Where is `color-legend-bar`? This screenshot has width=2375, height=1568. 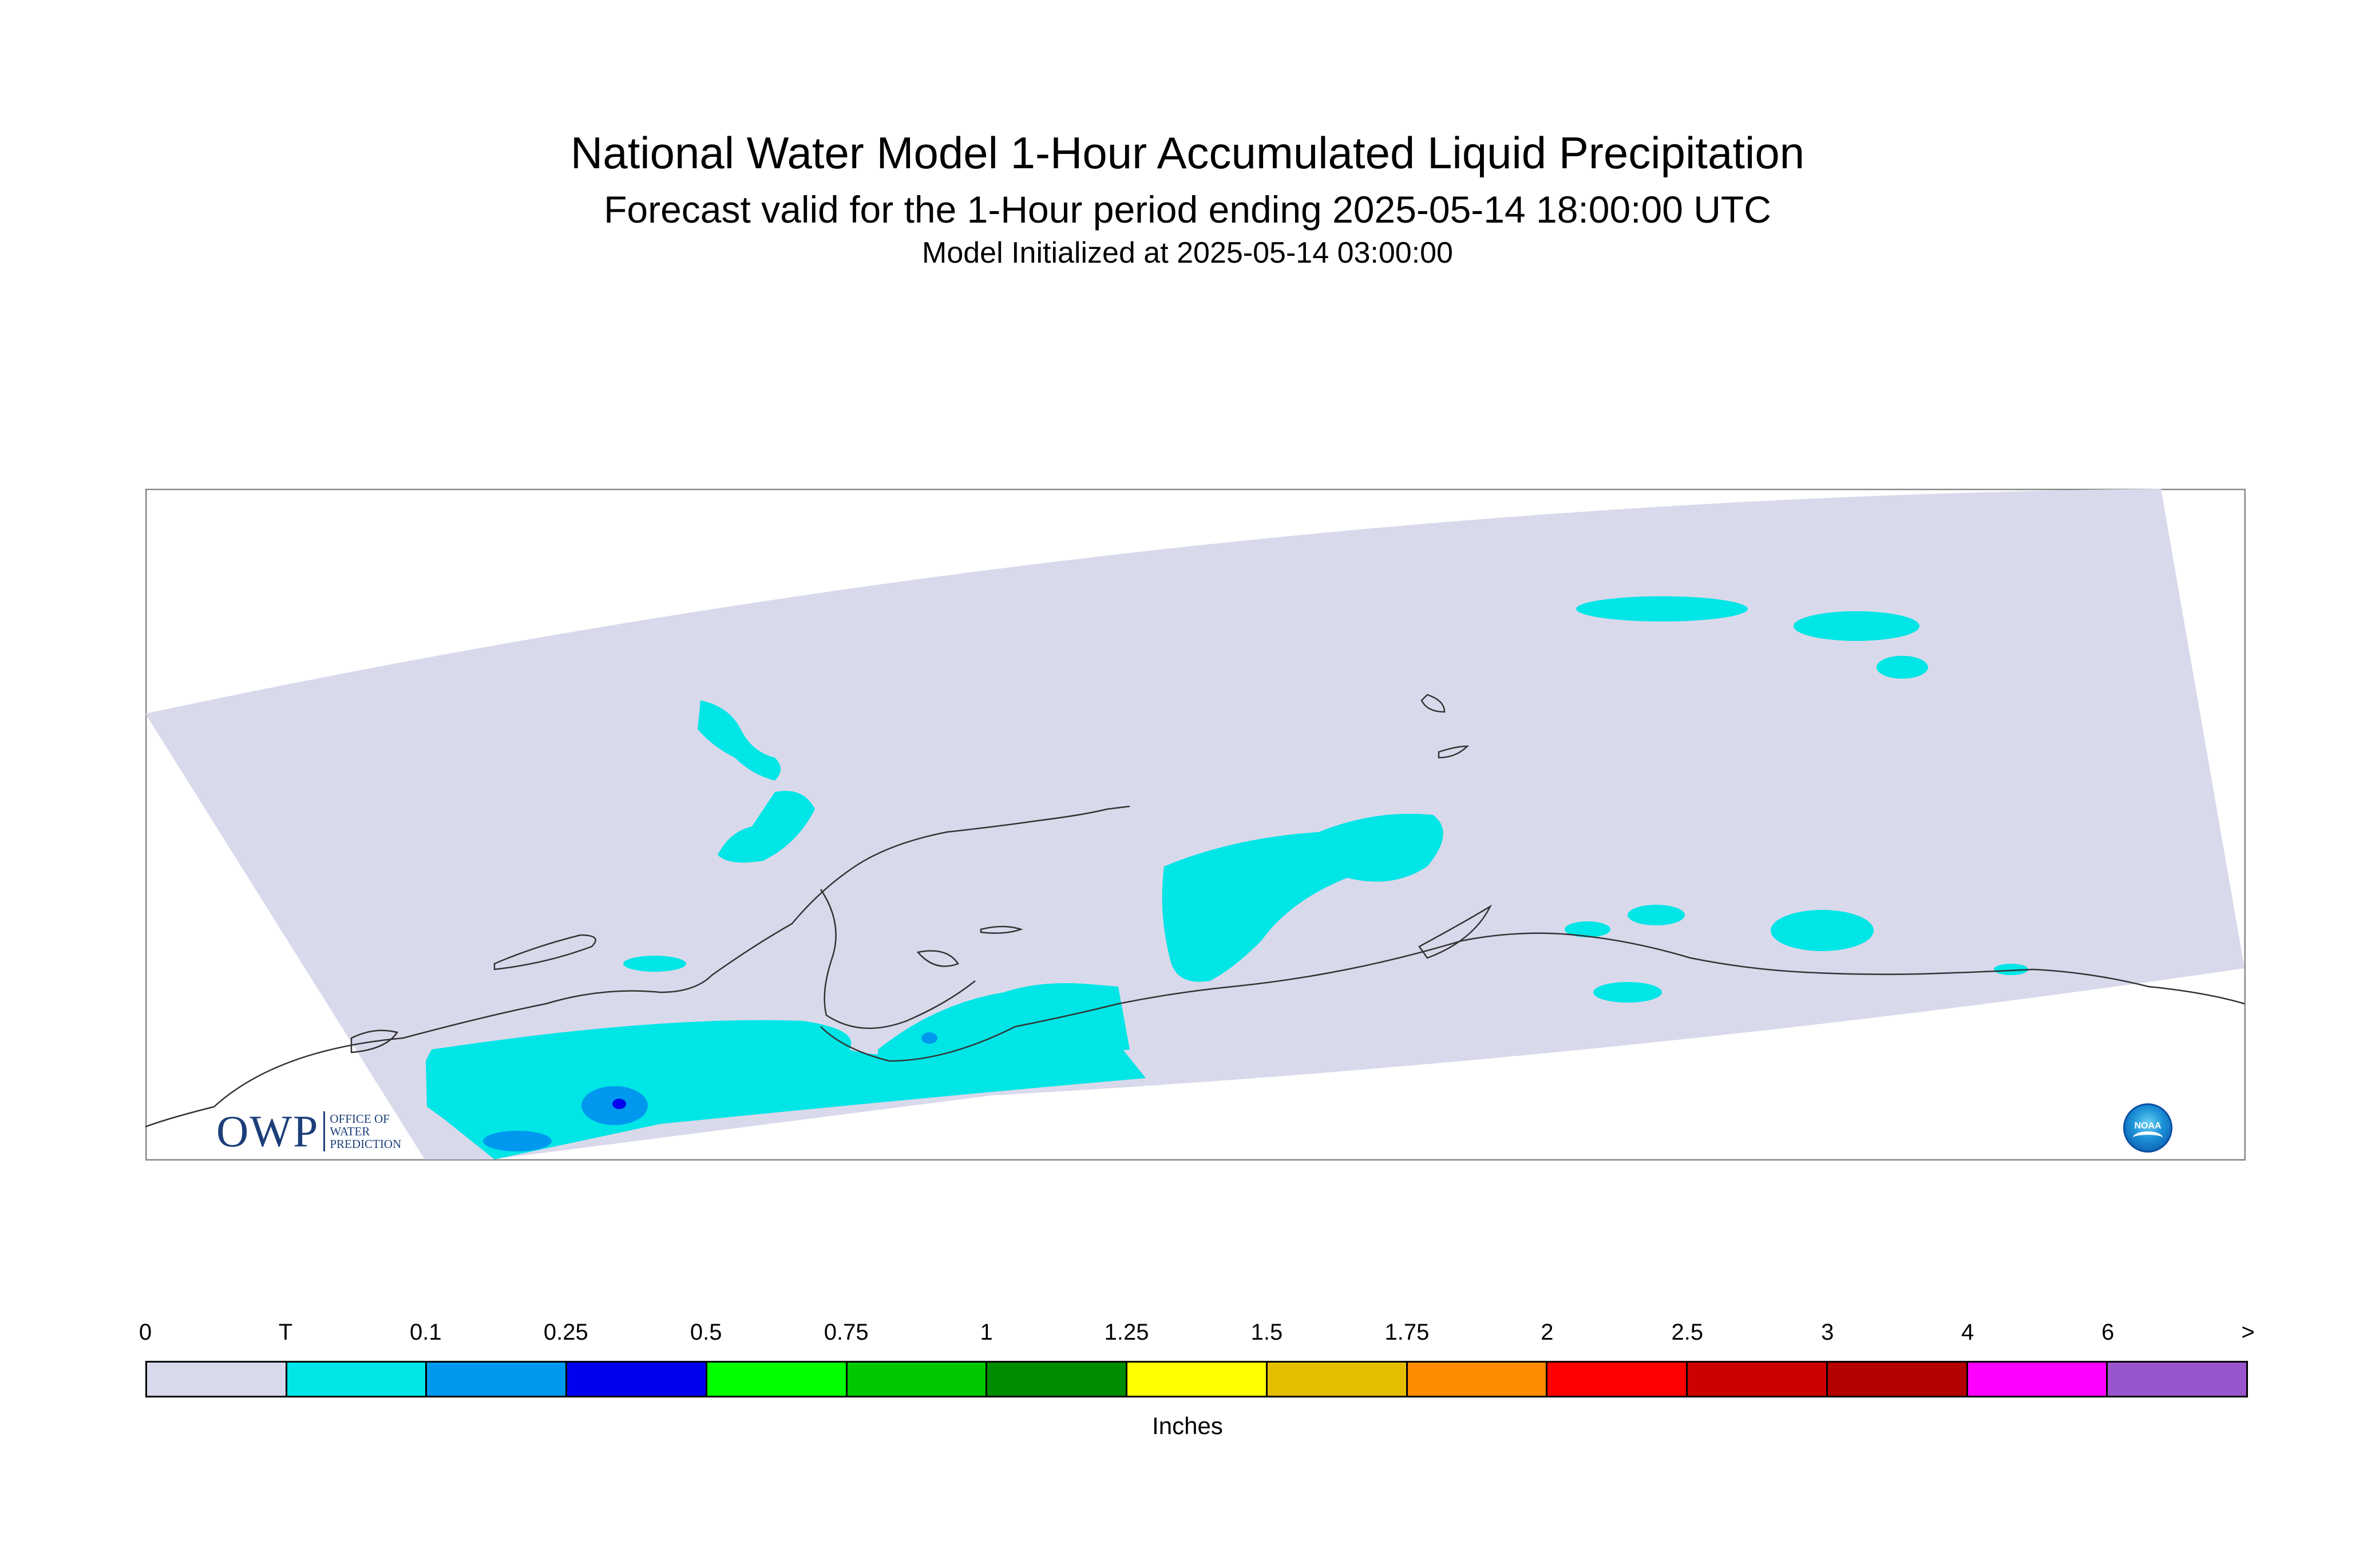 color-legend-bar is located at coordinates (1197, 1379).